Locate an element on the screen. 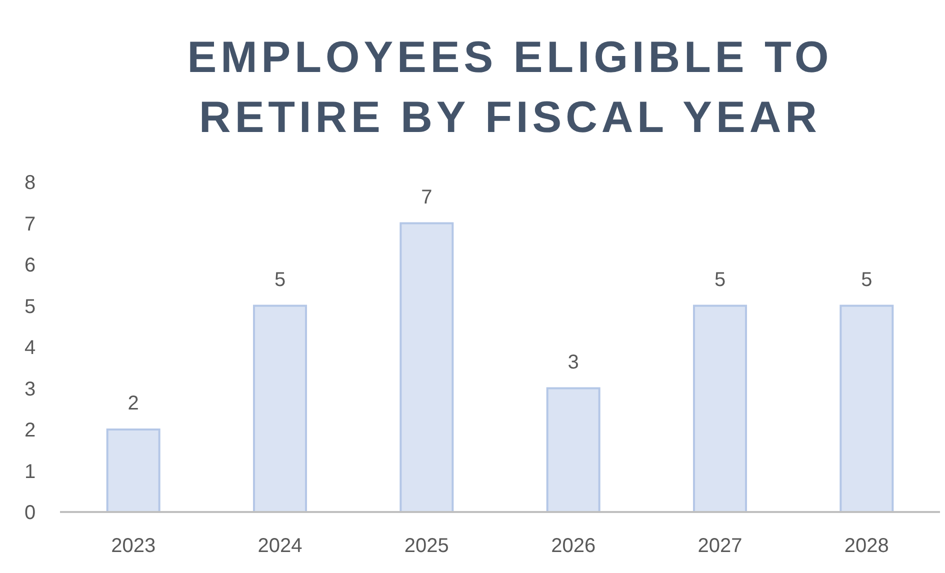 Image resolution: width=945 pixels, height=573 pixels. x-tick-label: 2026 is located at coordinates (573, 546).